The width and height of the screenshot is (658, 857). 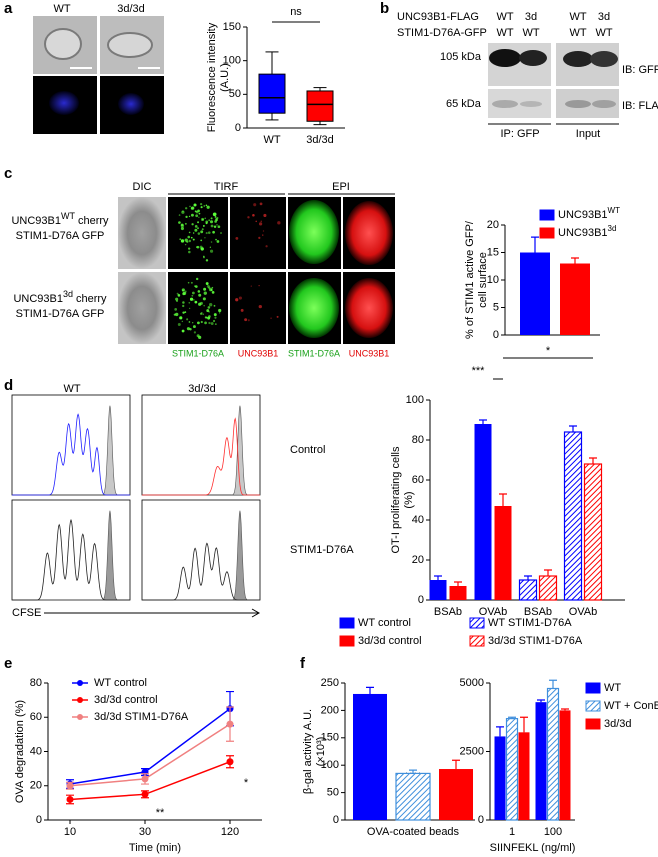 What do you see at coordinates (531, 17) in the screenshot?
I see `column-label: 3d` at bounding box center [531, 17].